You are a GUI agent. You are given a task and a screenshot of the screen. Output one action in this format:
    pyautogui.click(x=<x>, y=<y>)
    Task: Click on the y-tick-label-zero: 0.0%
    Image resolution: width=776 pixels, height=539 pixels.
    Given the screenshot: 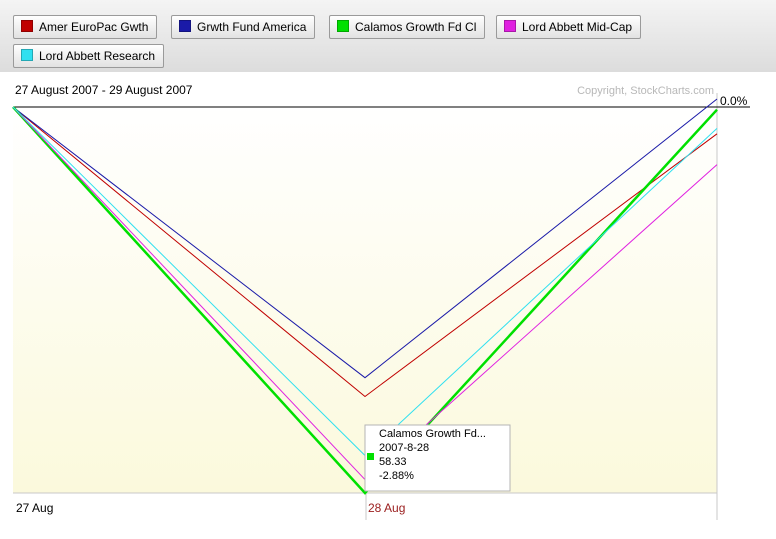 What is the action you would take?
    pyautogui.click(x=734, y=101)
    